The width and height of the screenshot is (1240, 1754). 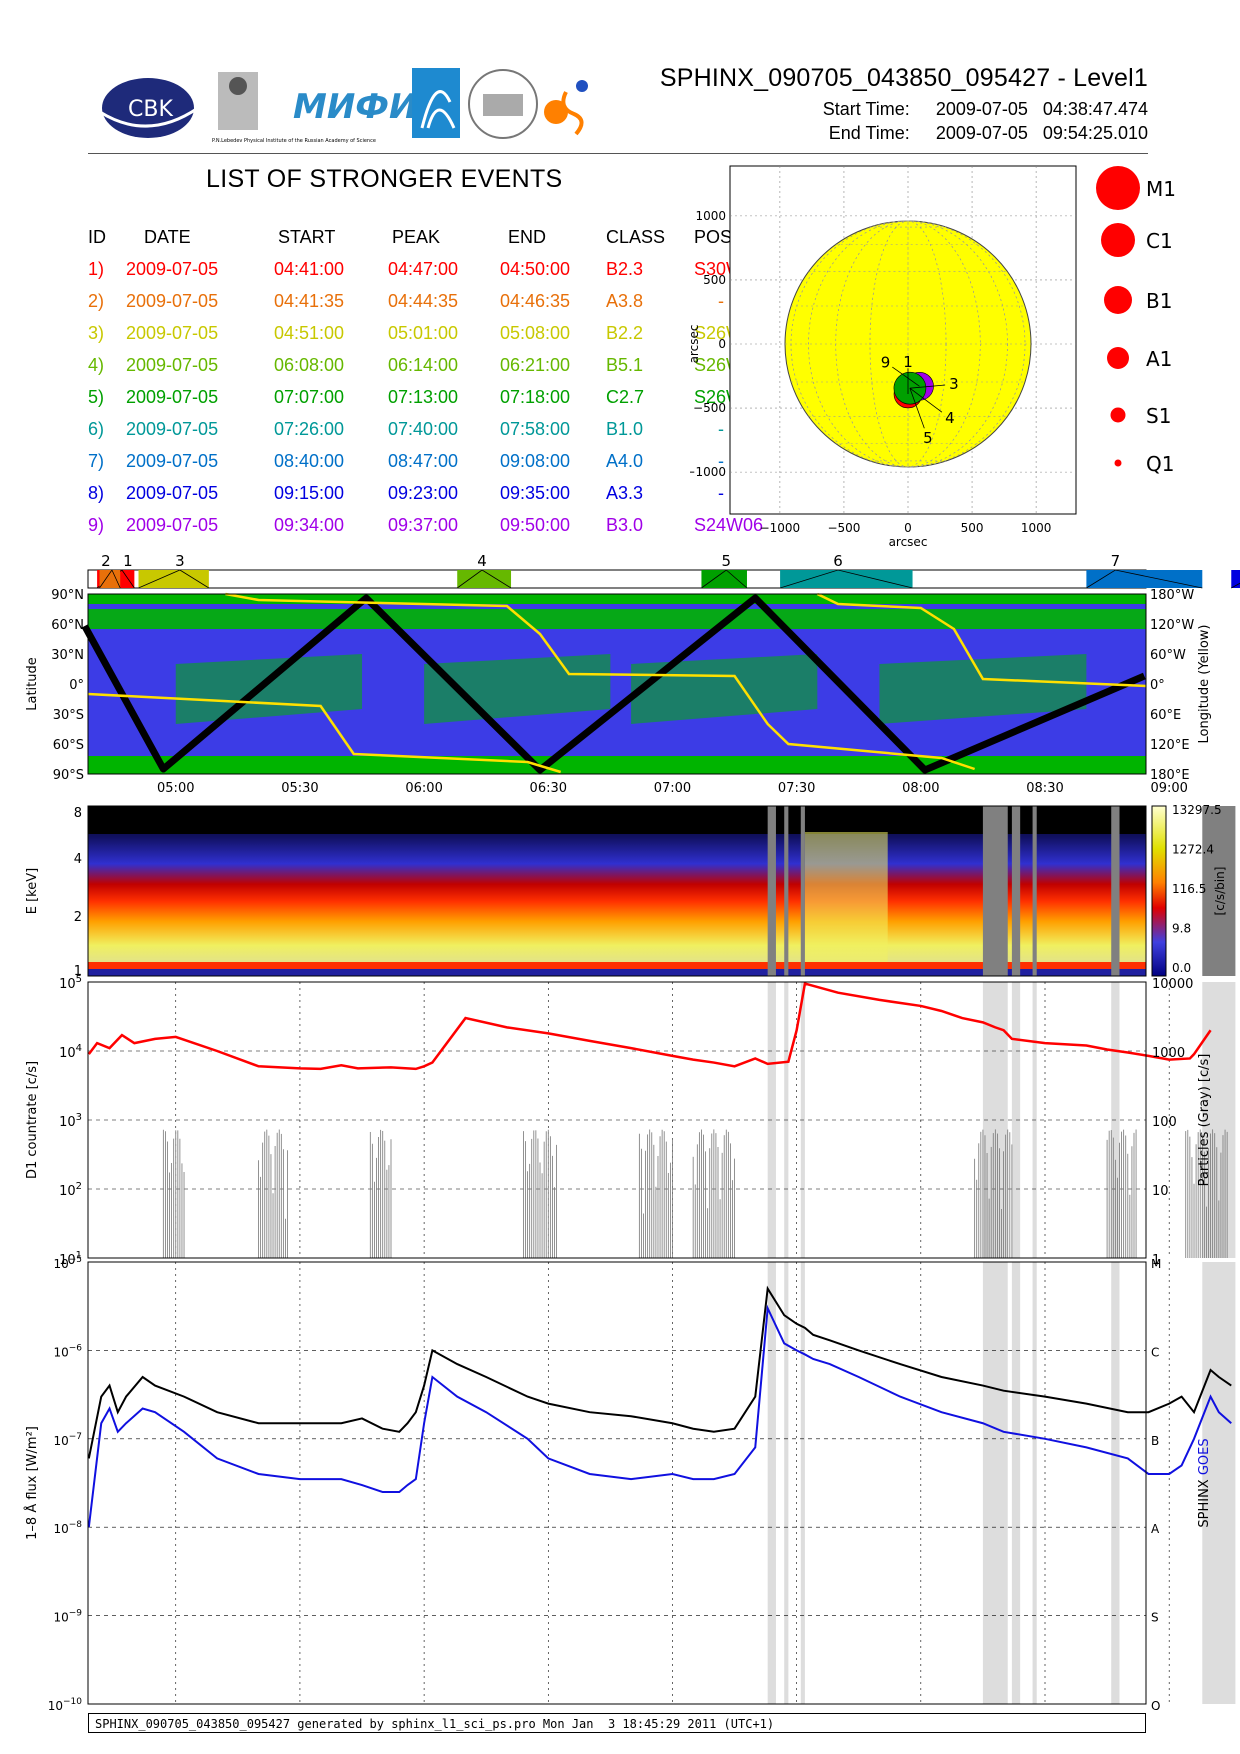 What do you see at coordinates (32, 684) in the screenshot?
I see `lat-ylabel: Latitude` at bounding box center [32, 684].